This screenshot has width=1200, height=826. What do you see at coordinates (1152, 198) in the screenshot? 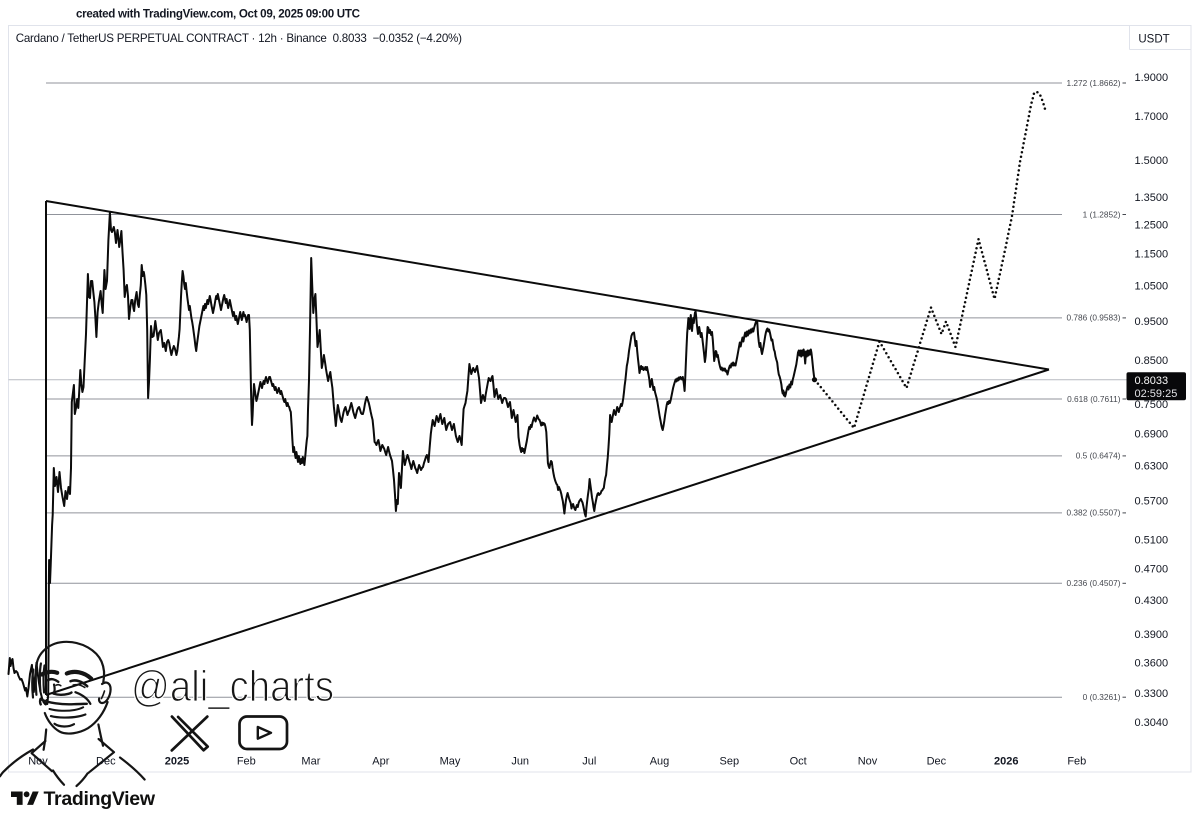
I see `svg-text: 1.3500` at bounding box center [1152, 198].